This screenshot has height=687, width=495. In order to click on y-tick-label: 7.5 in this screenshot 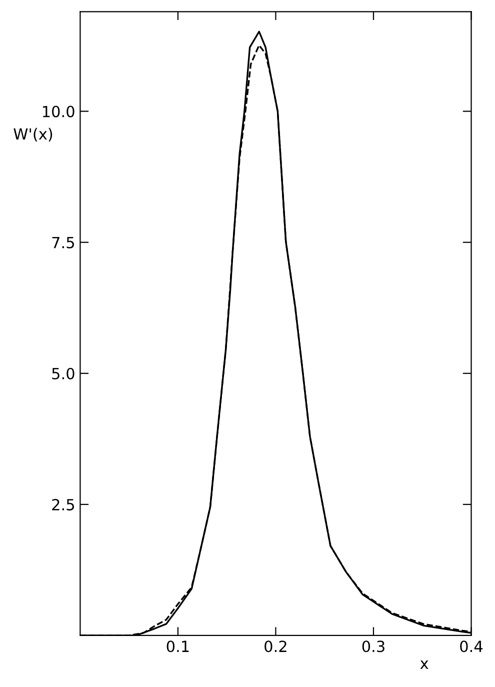, I will do `click(63, 242)`.